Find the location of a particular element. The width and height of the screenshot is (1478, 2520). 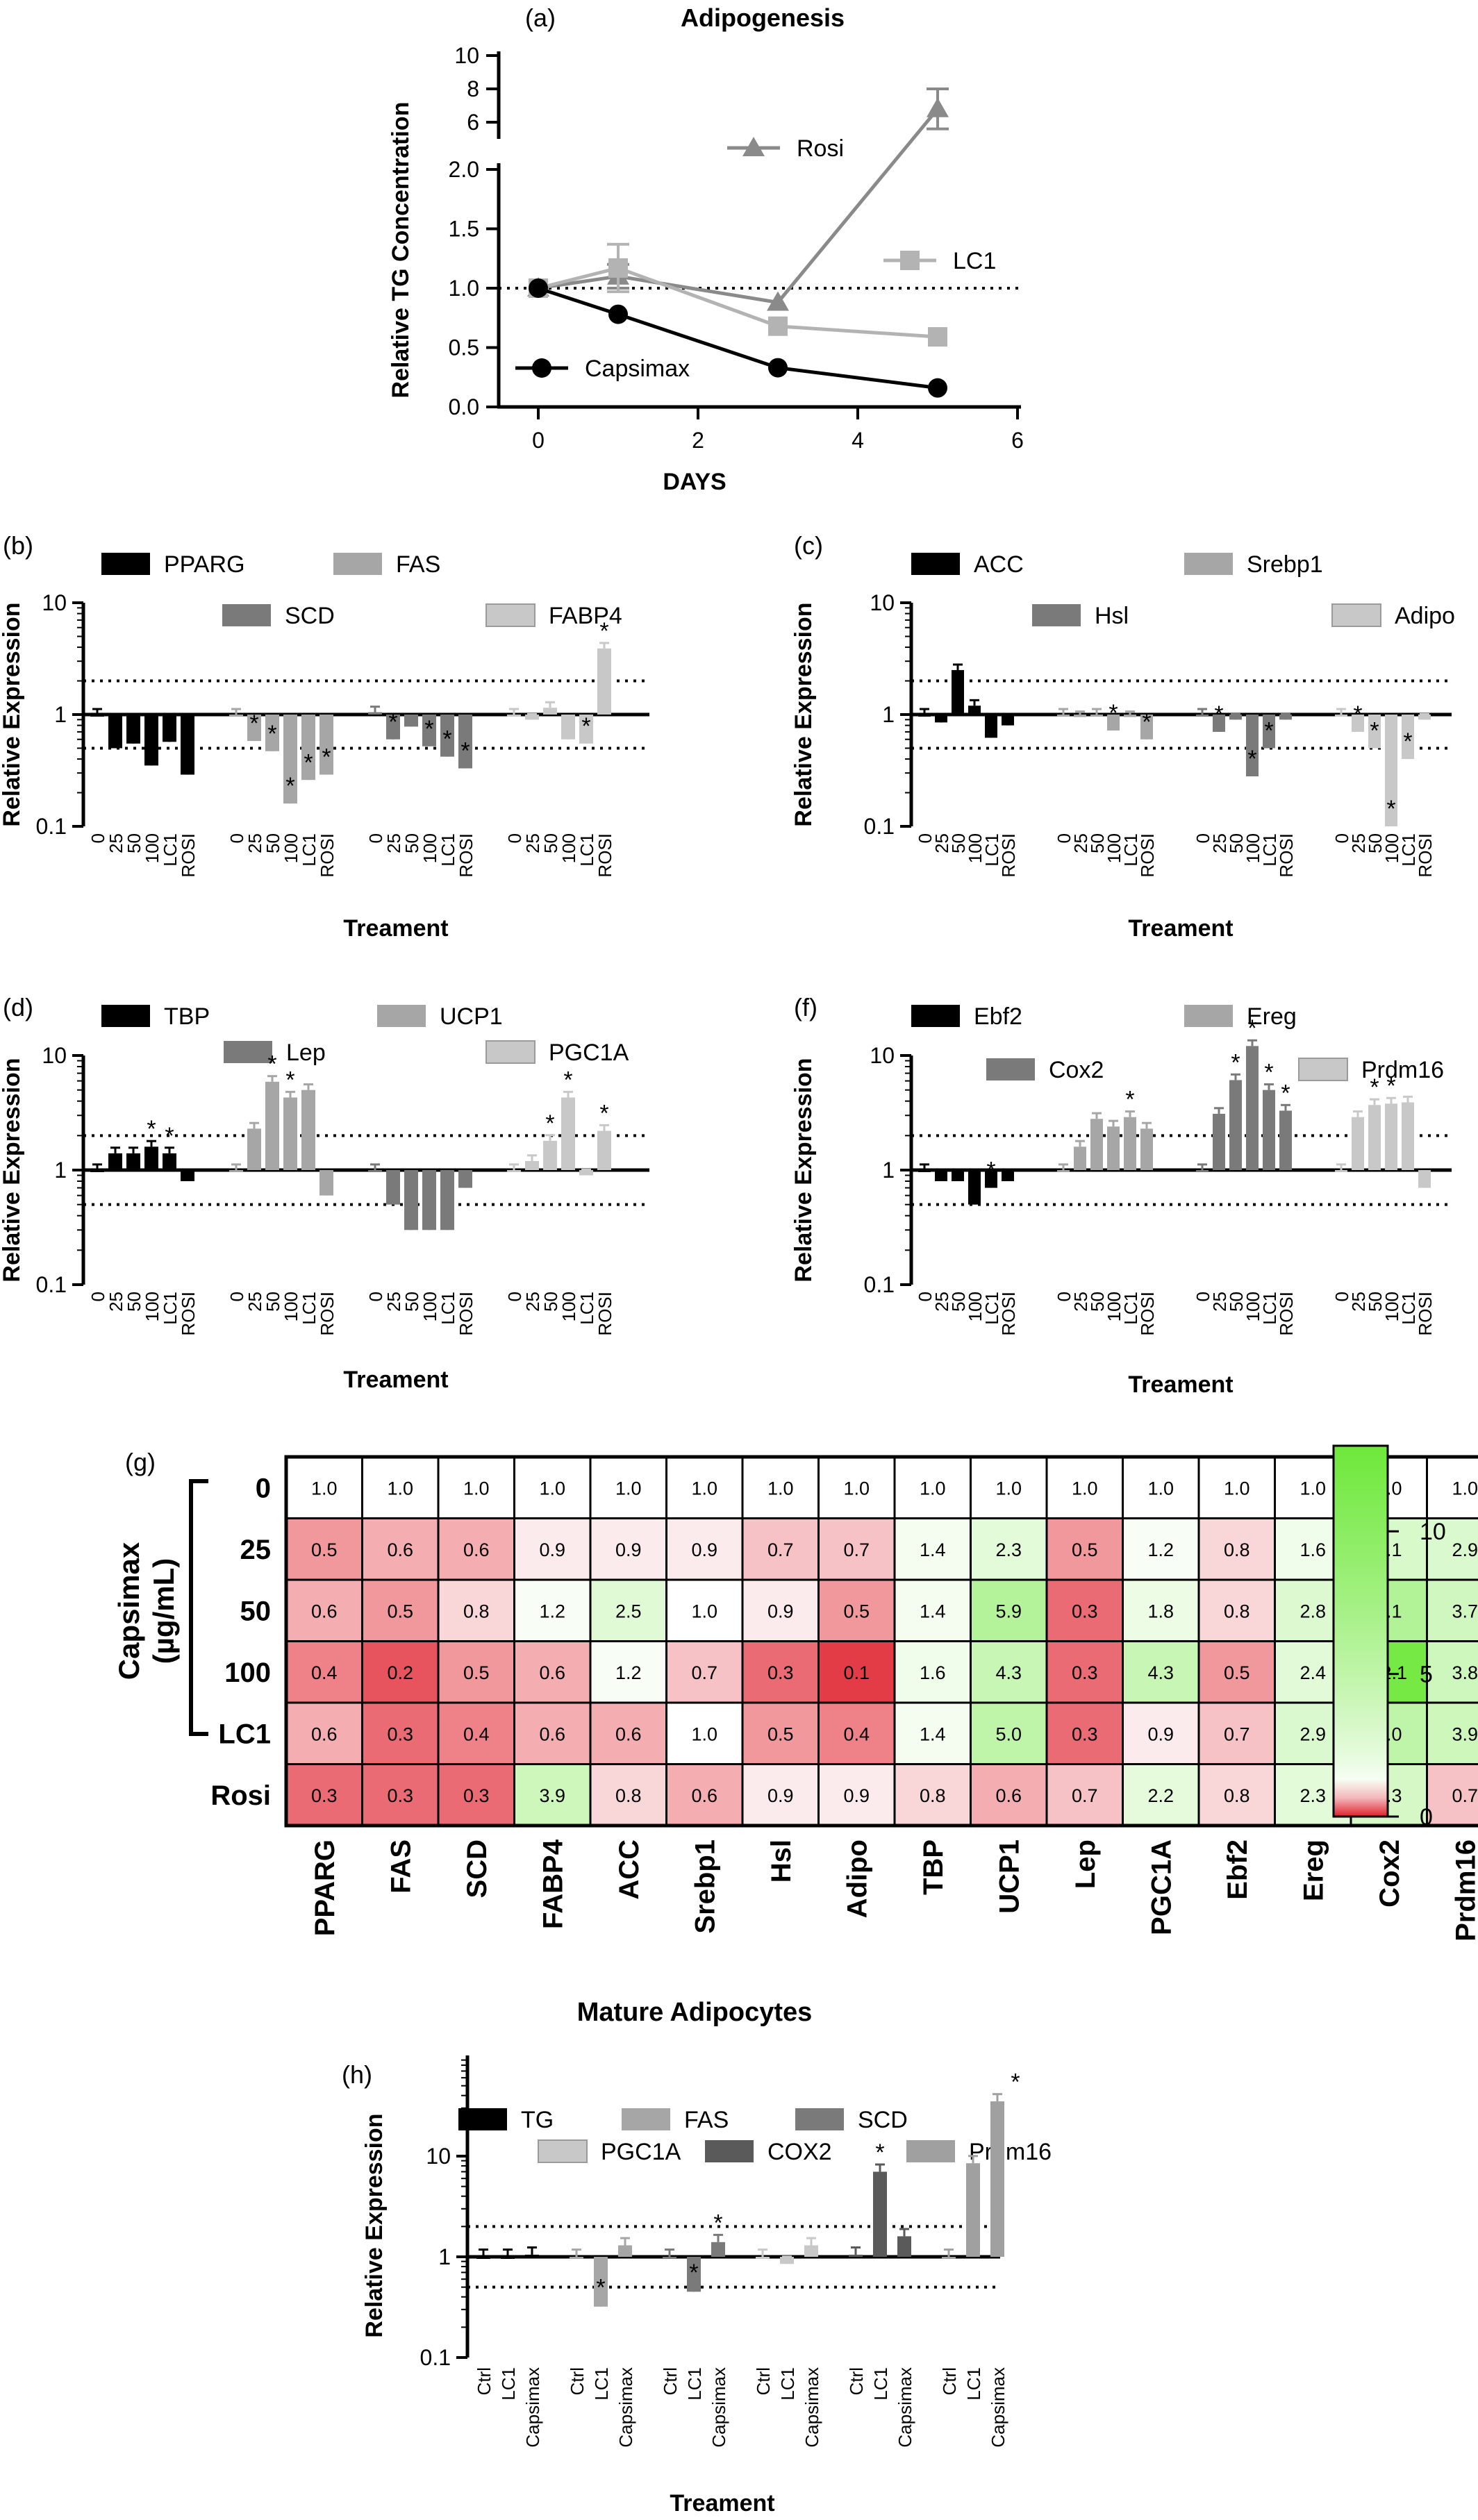

row-label: LC1 is located at coordinates (244, 1734).